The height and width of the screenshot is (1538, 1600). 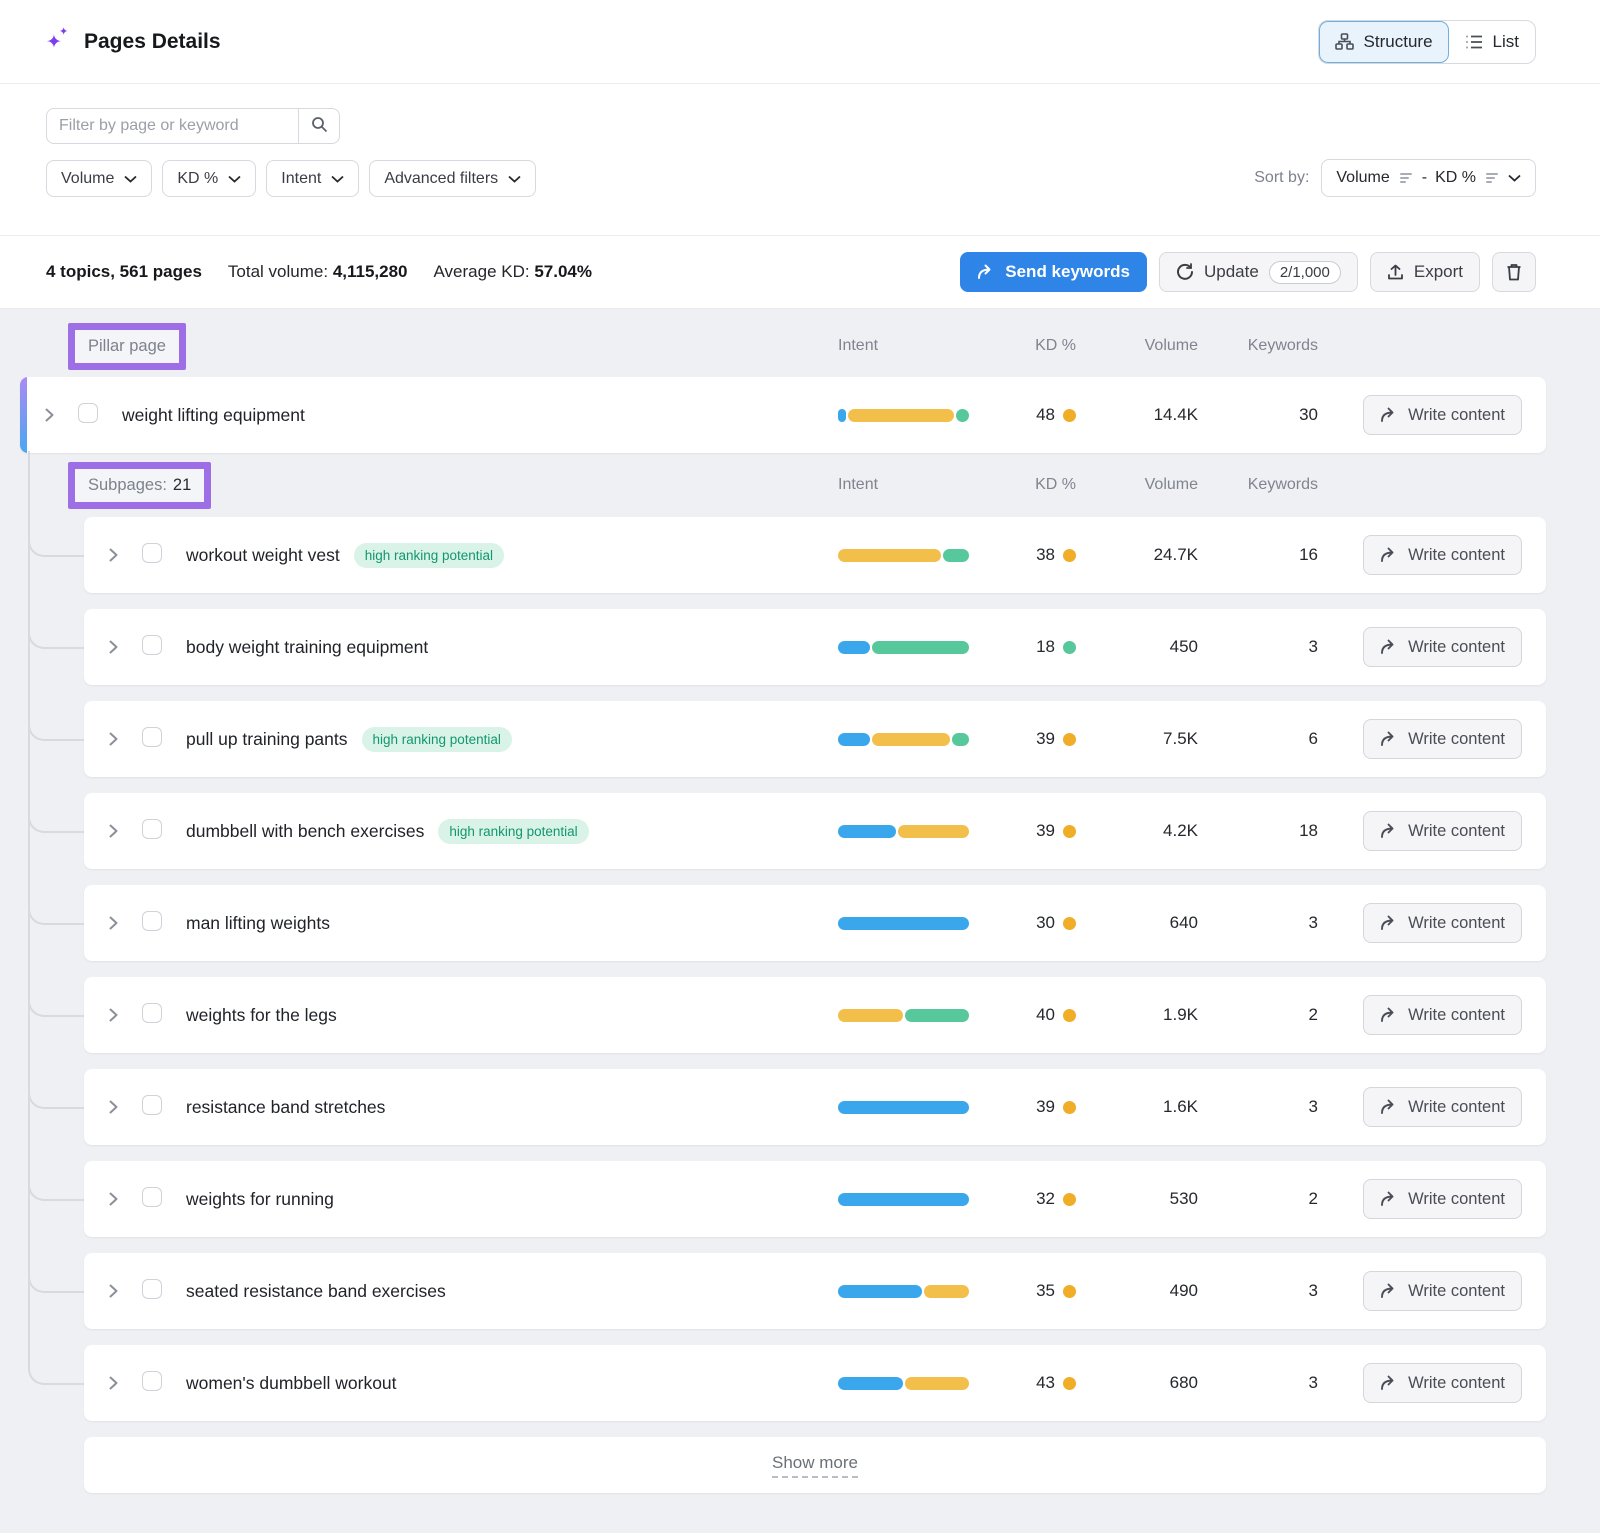 I want to click on delete-button, so click(x=1514, y=272).